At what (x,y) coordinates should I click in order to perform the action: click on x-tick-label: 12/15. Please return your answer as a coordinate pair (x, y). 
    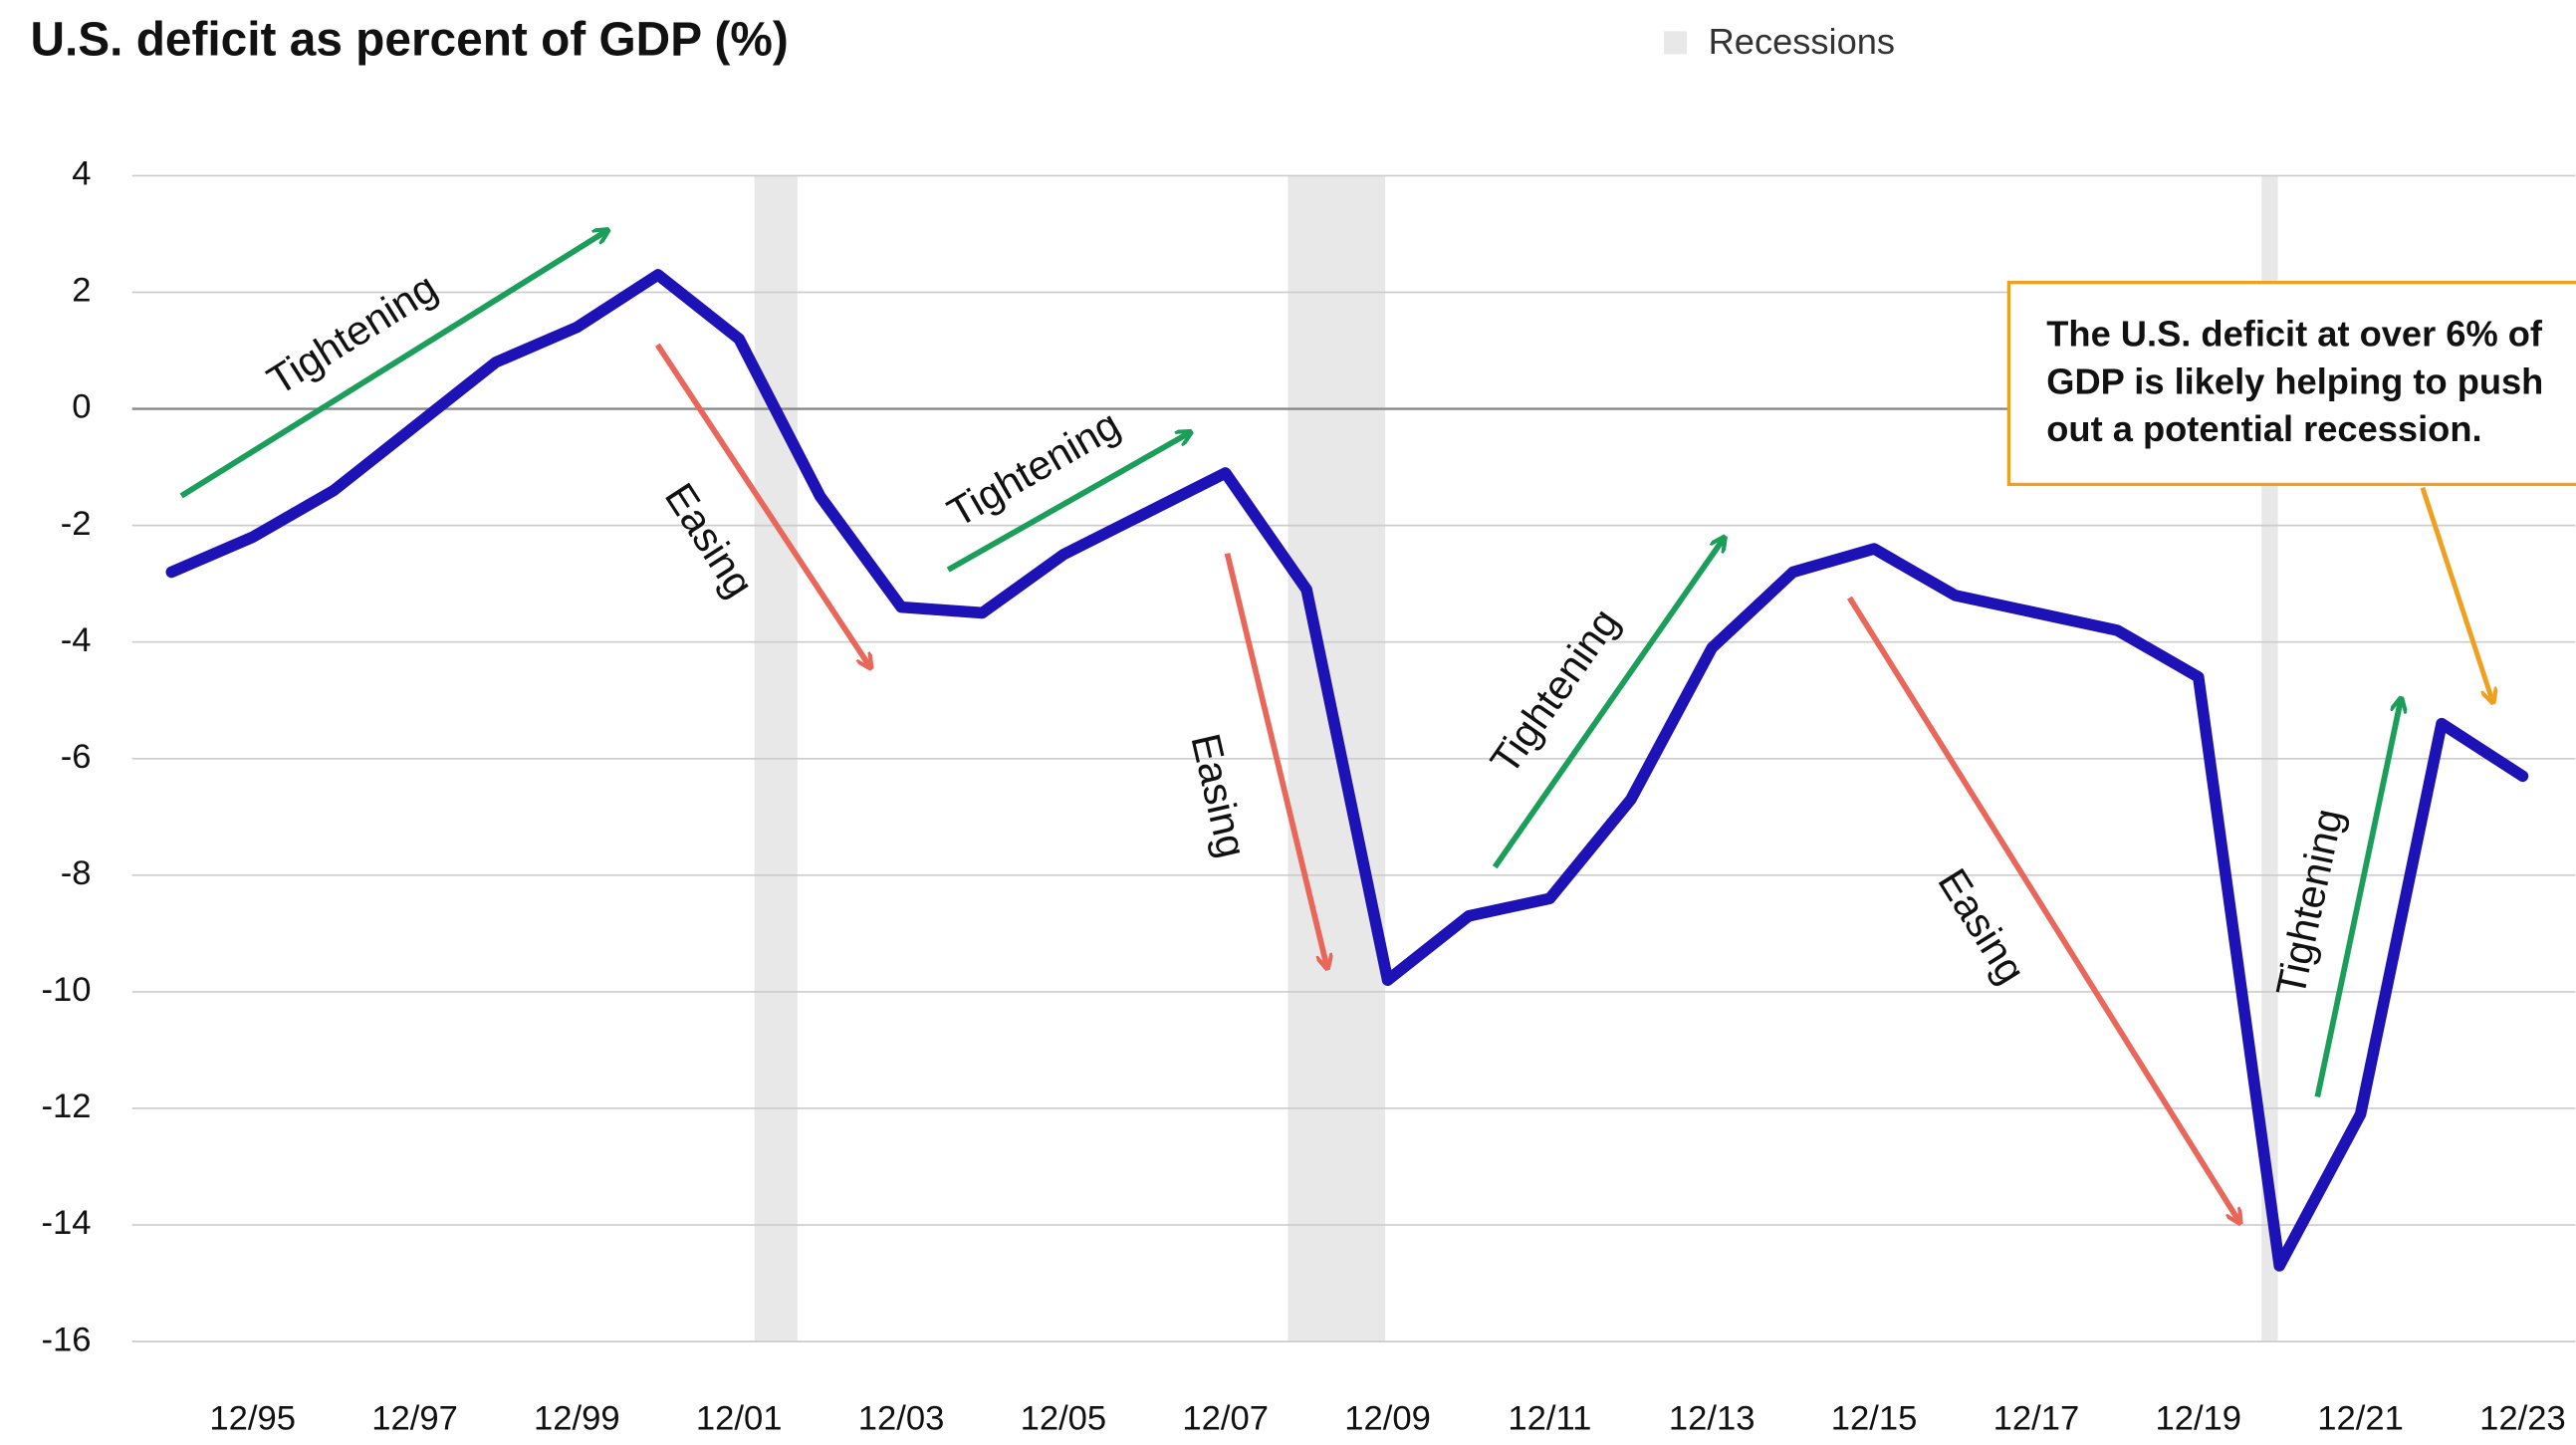
    Looking at the image, I should click on (1874, 1418).